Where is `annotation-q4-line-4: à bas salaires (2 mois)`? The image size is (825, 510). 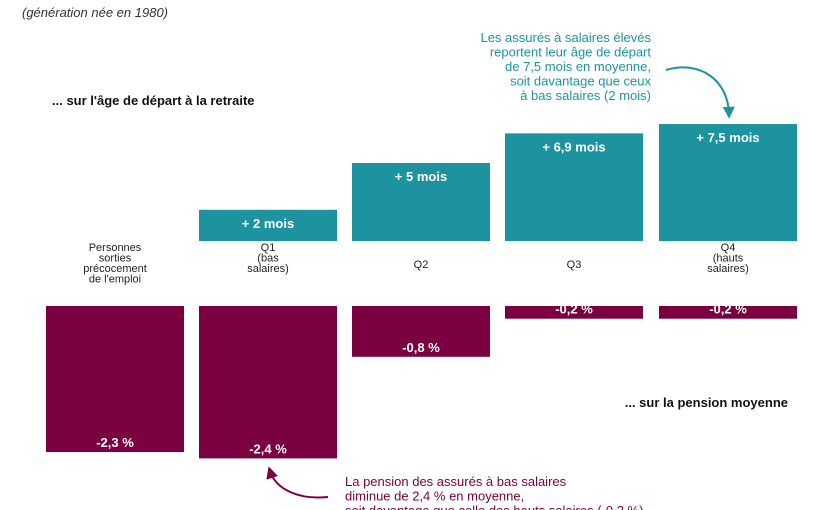
annotation-q4-line-4: à bas salaires (2 mois) is located at coordinates (585, 95).